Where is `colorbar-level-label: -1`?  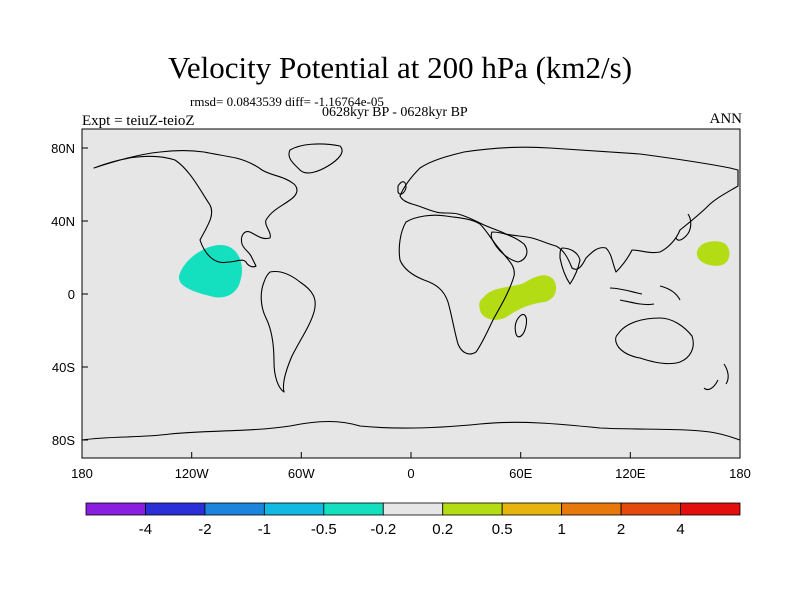
colorbar-level-label: -1 is located at coordinates (264, 529).